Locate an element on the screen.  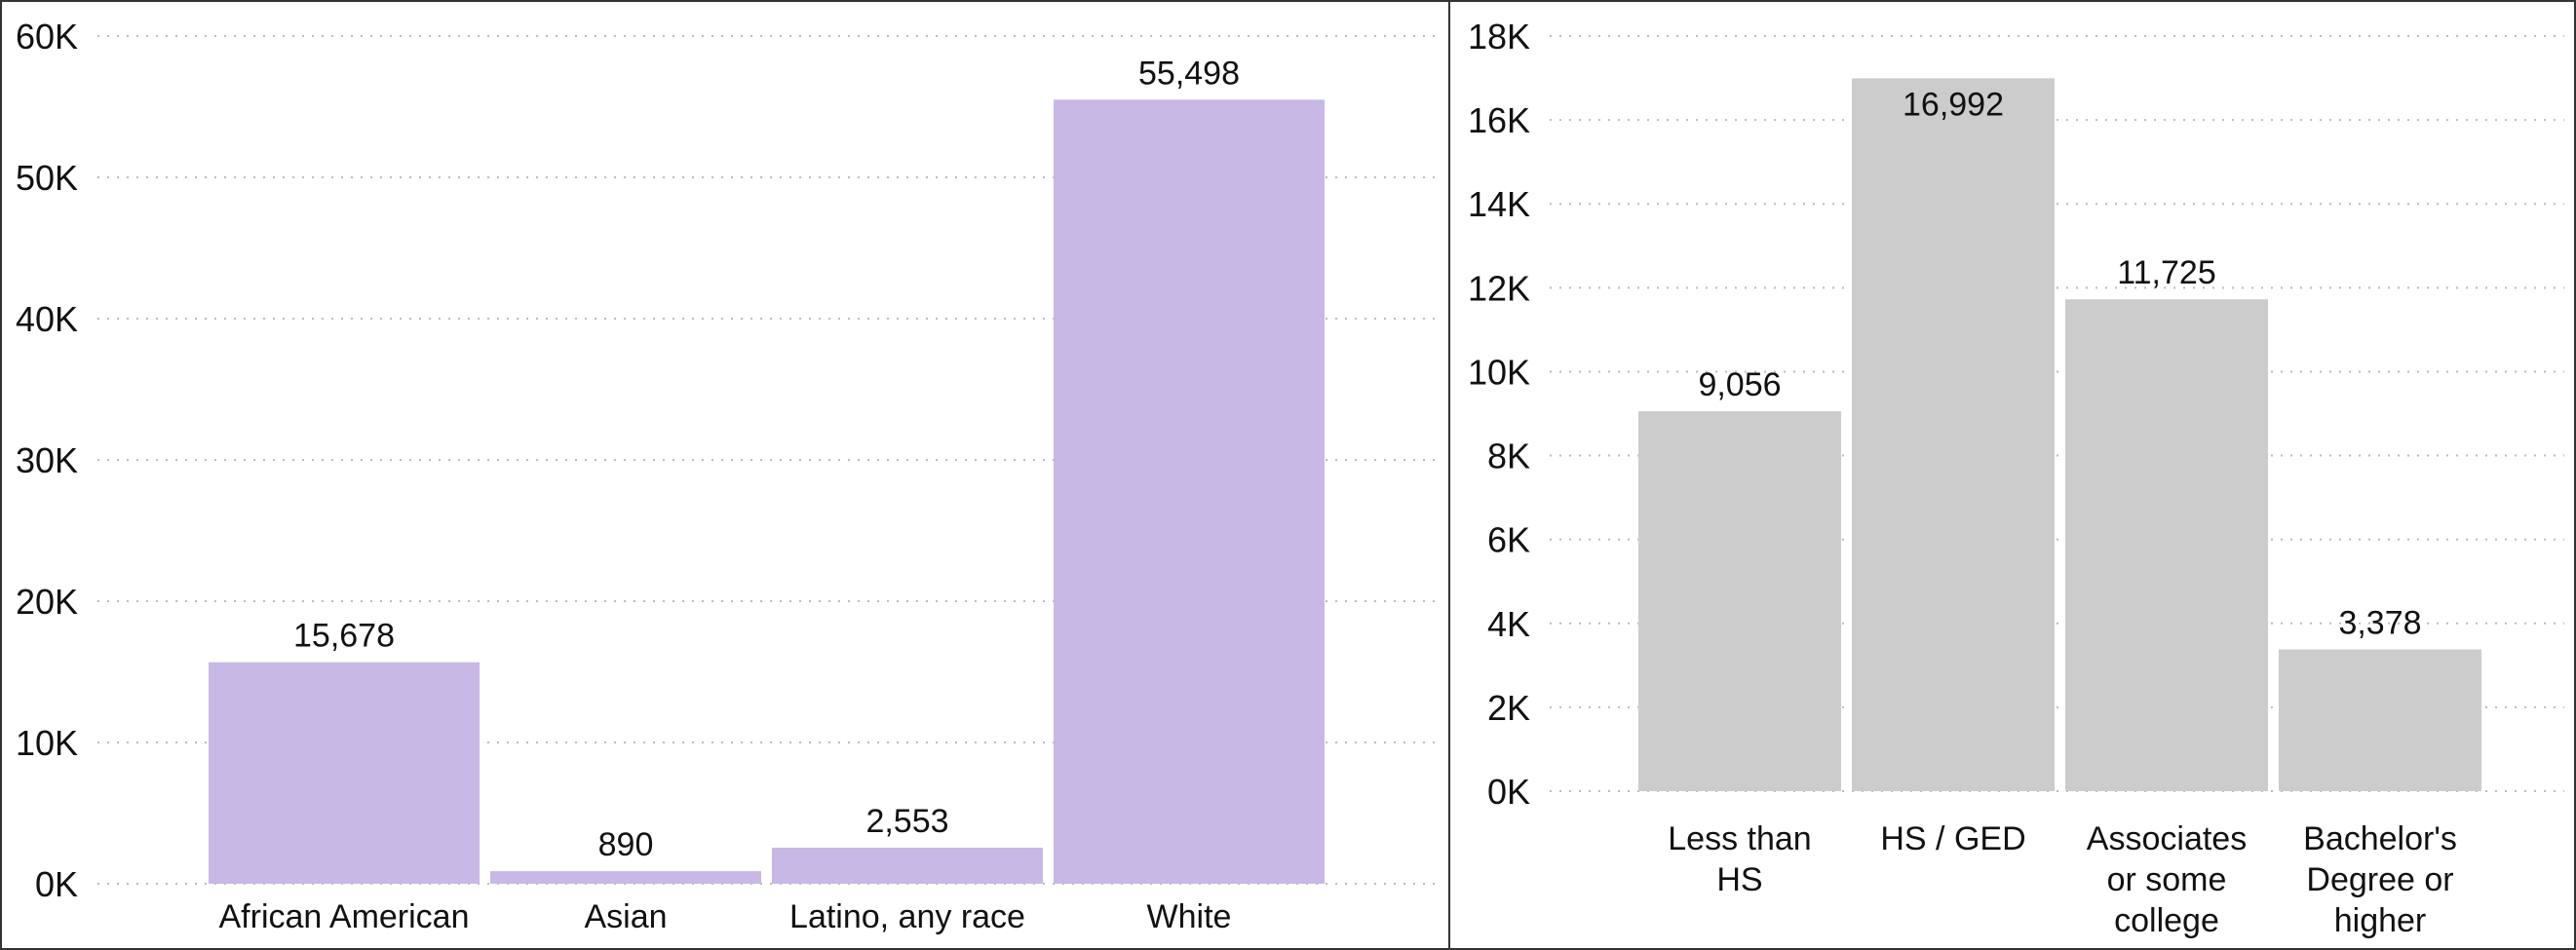
y-tick-label: 50K is located at coordinates (47, 178).